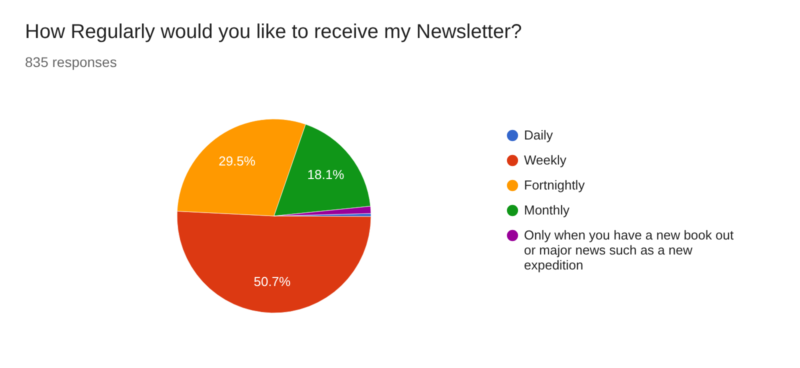  I want to click on data-label: 29.5%, so click(237, 160).